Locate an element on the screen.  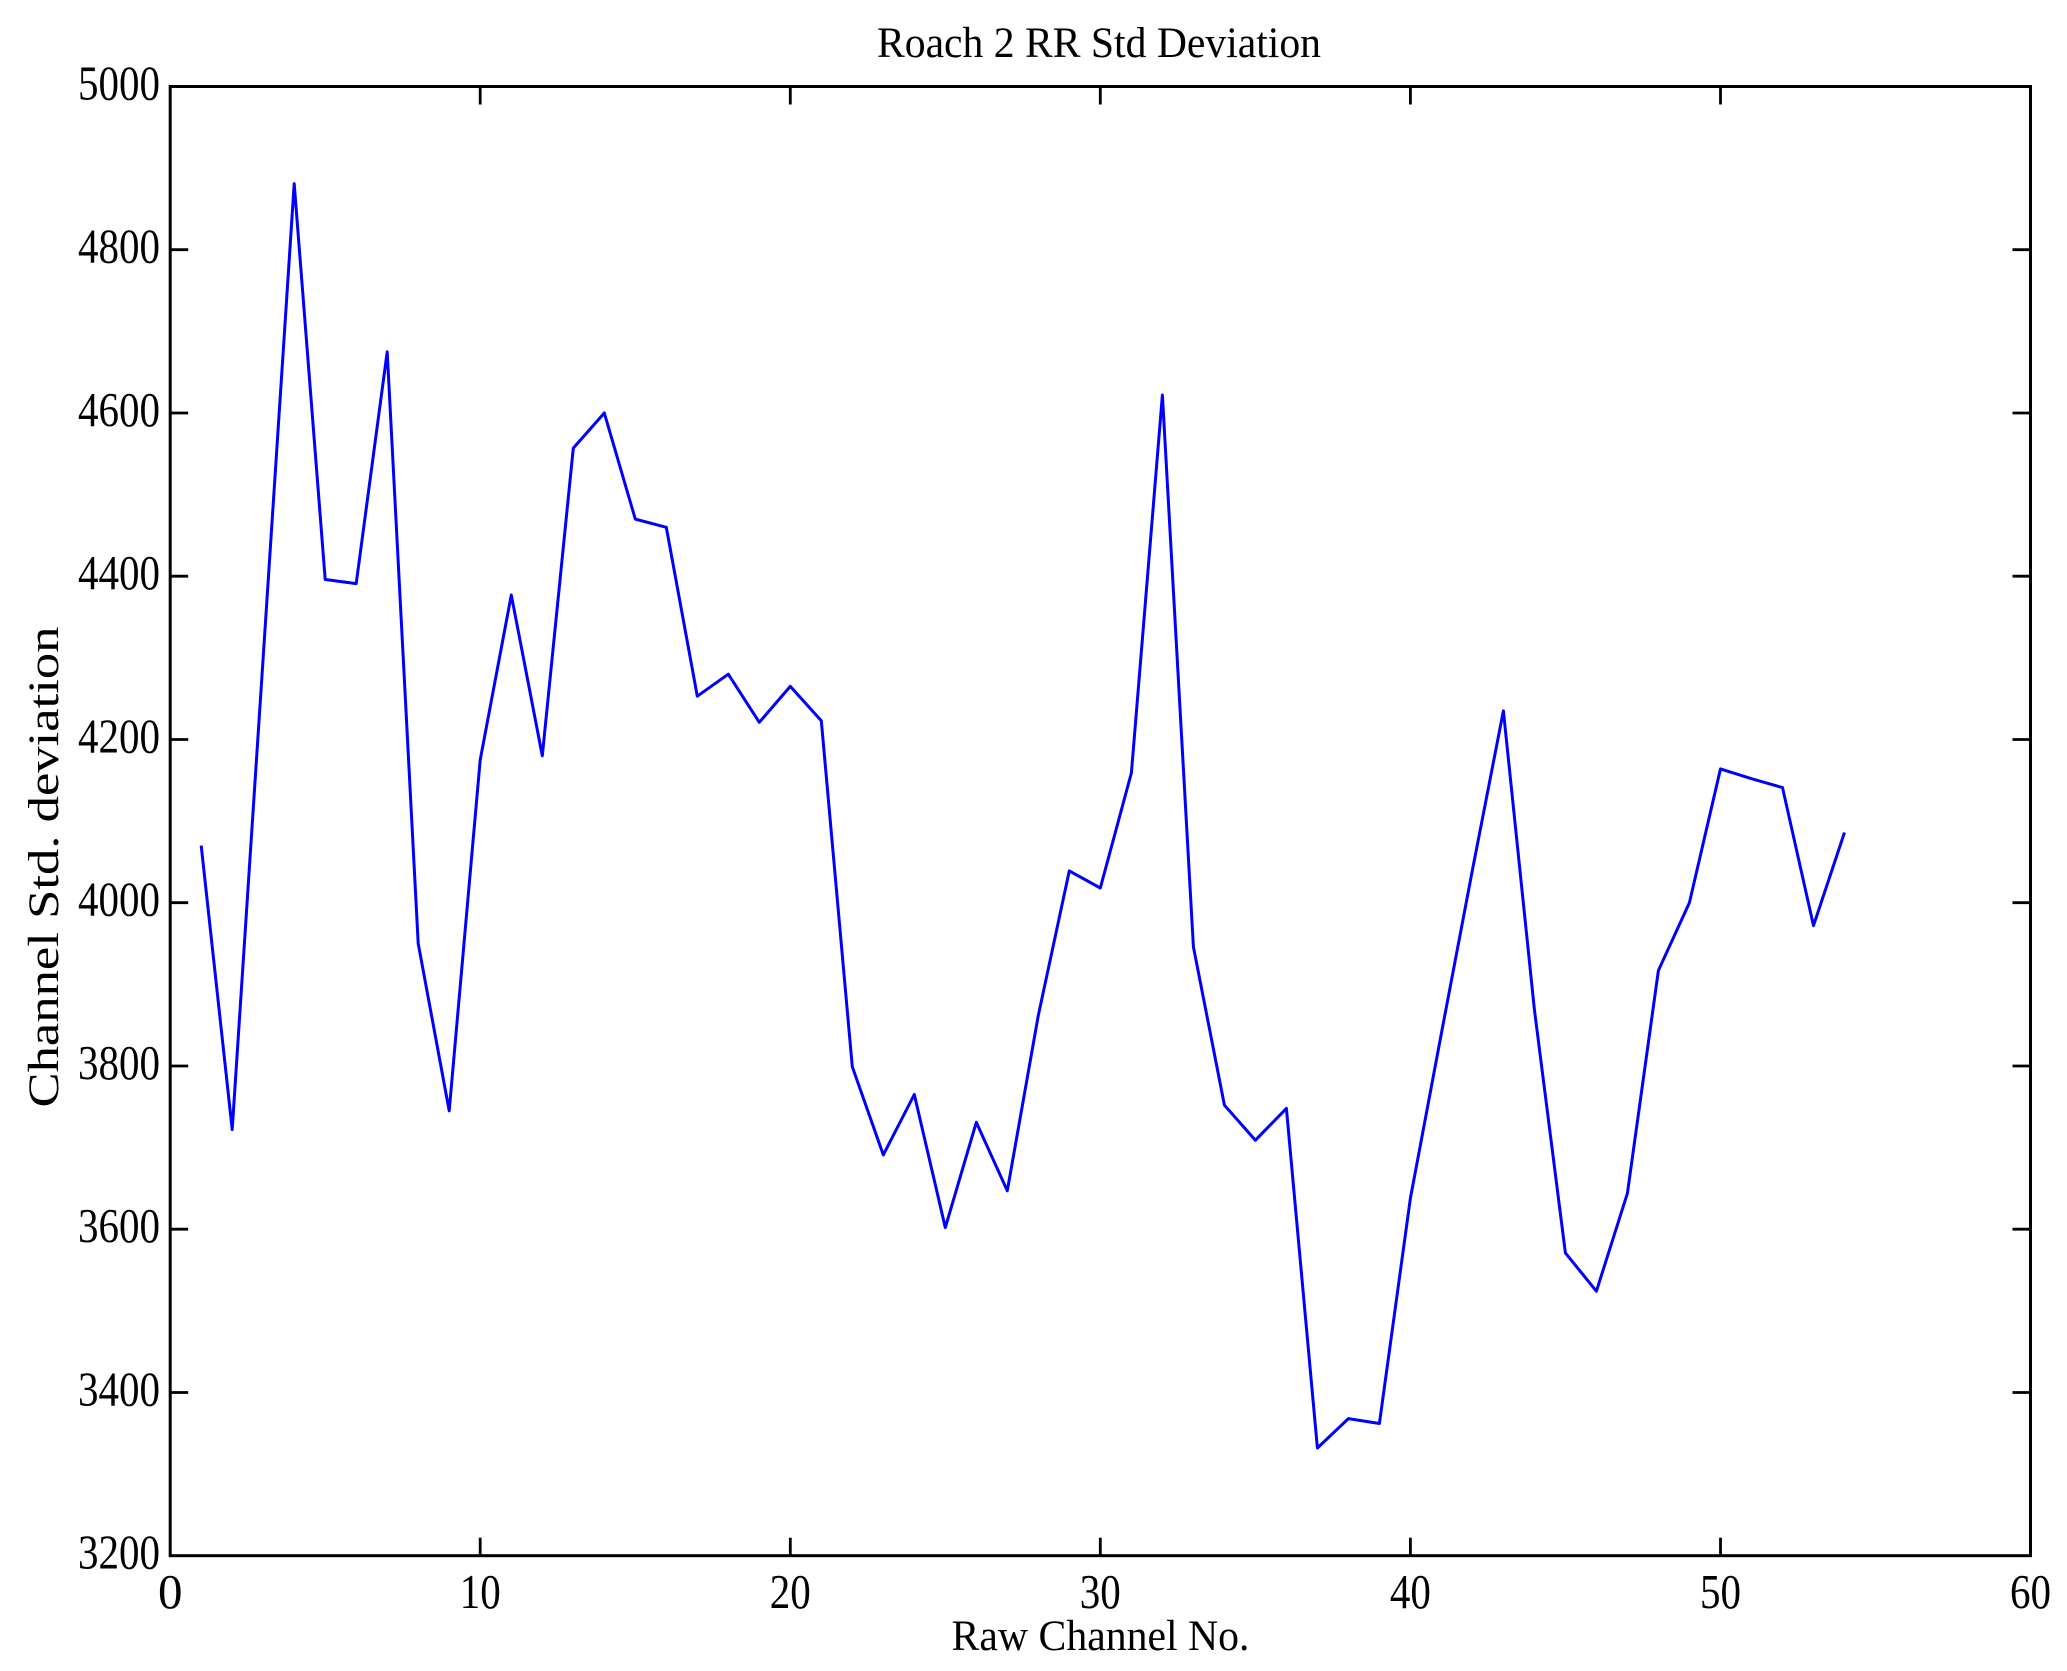
svg-text: 60 is located at coordinates (2030, 1591).